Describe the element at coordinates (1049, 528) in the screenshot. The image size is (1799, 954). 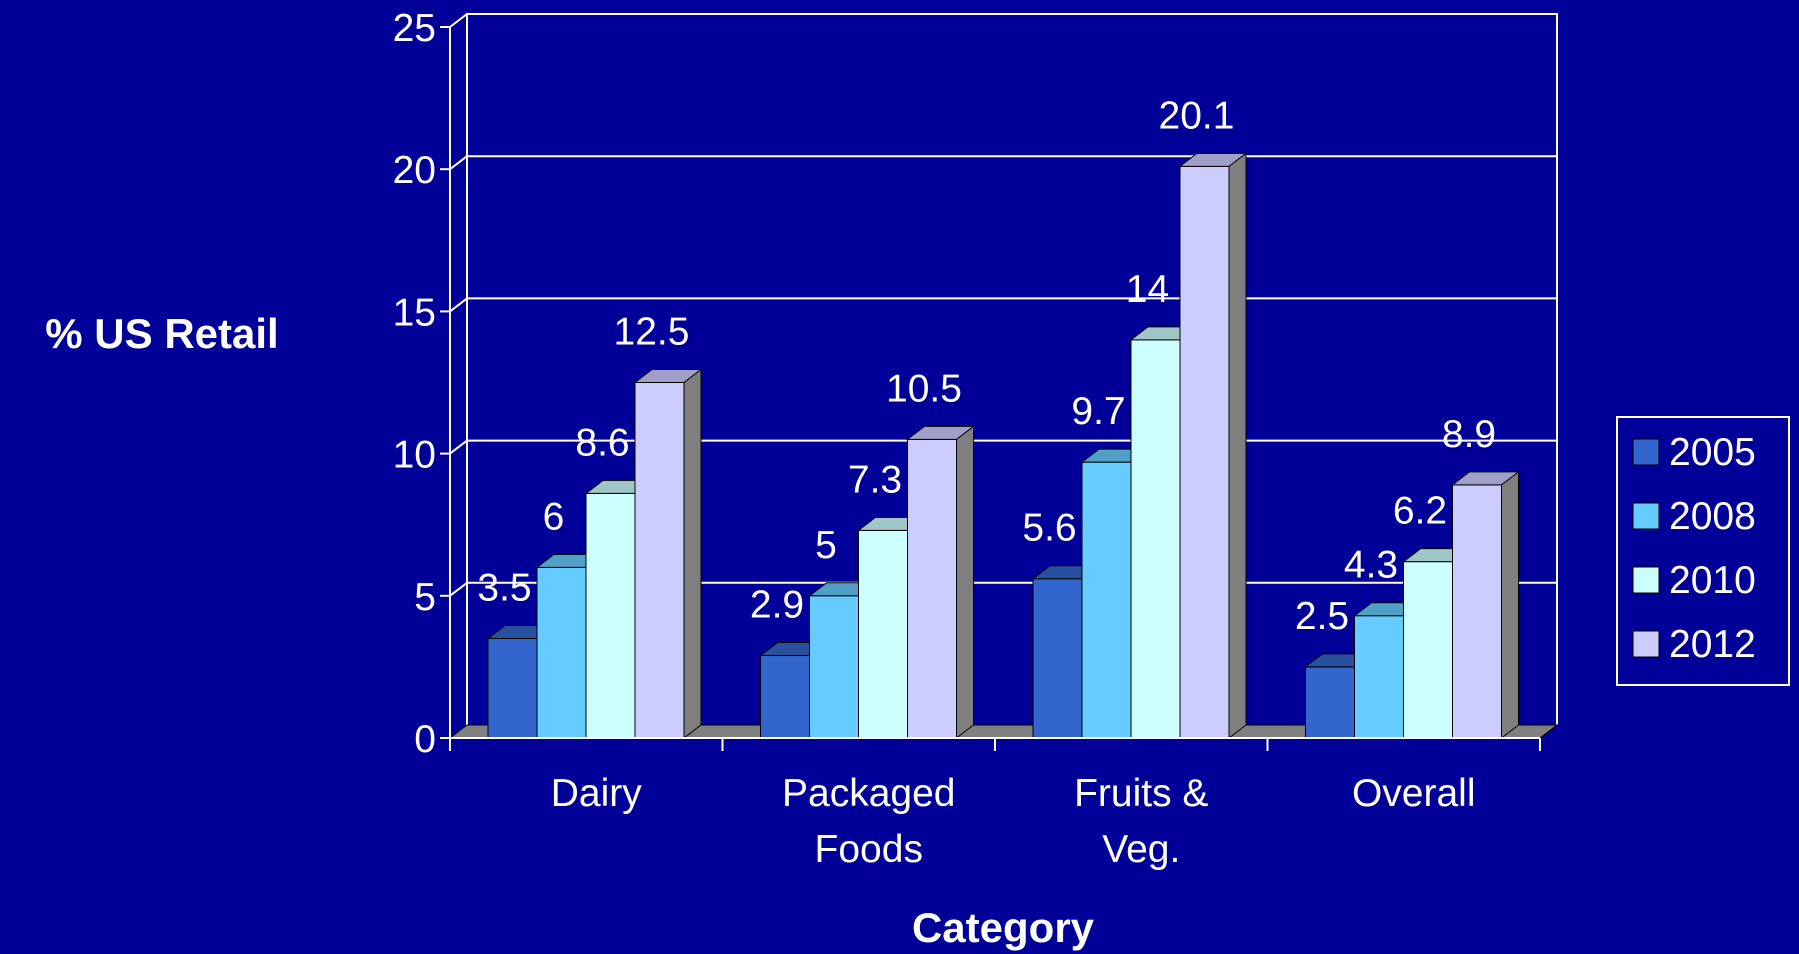
I see `data-label: 5.6` at that location.